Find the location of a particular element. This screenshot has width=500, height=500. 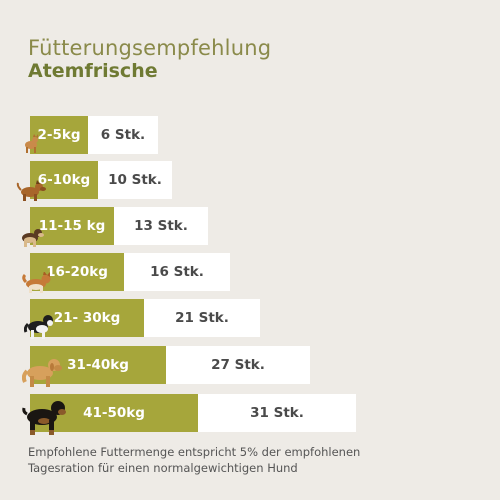

table-row: 11-15 kg 13 Stk. is located at coordinates (119, 226).